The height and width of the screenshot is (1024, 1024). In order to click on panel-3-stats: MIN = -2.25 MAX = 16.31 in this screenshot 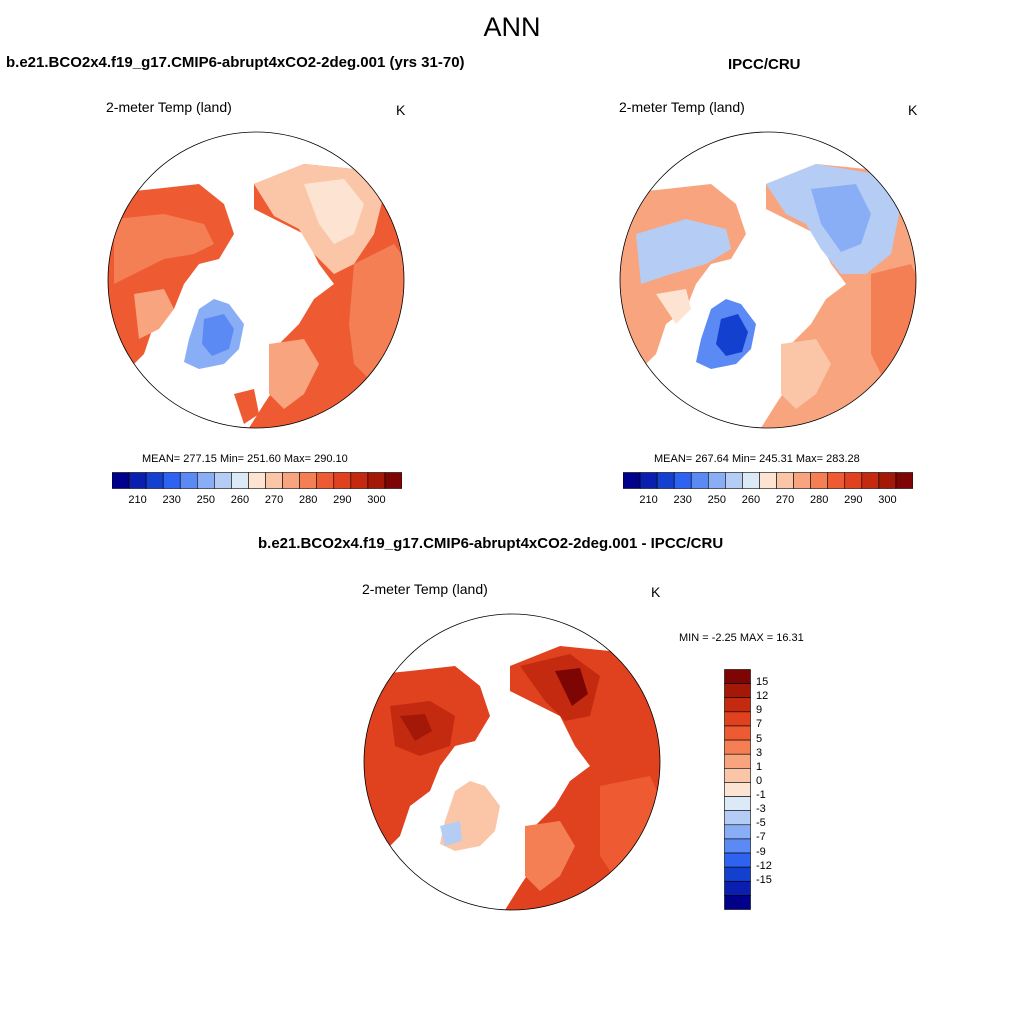, I will do `click(741, 638)`.